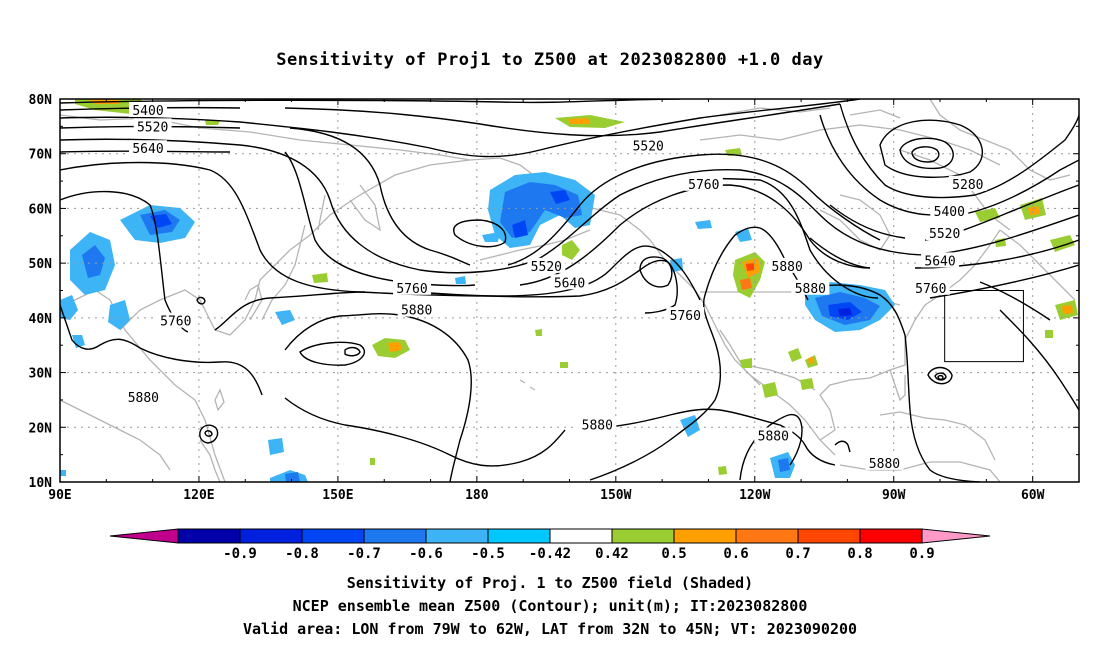 This screenshot has width=1100, height=650. Describe the element at coordinates (1039, 360) in the screenshot. I see `contour-5880-atlantic` at that location.